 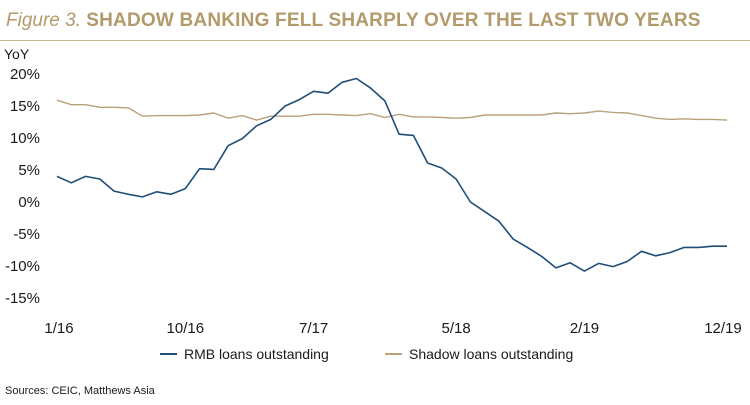 I want to click on x-tick-label: 7/17, so click(x=313, y=328).